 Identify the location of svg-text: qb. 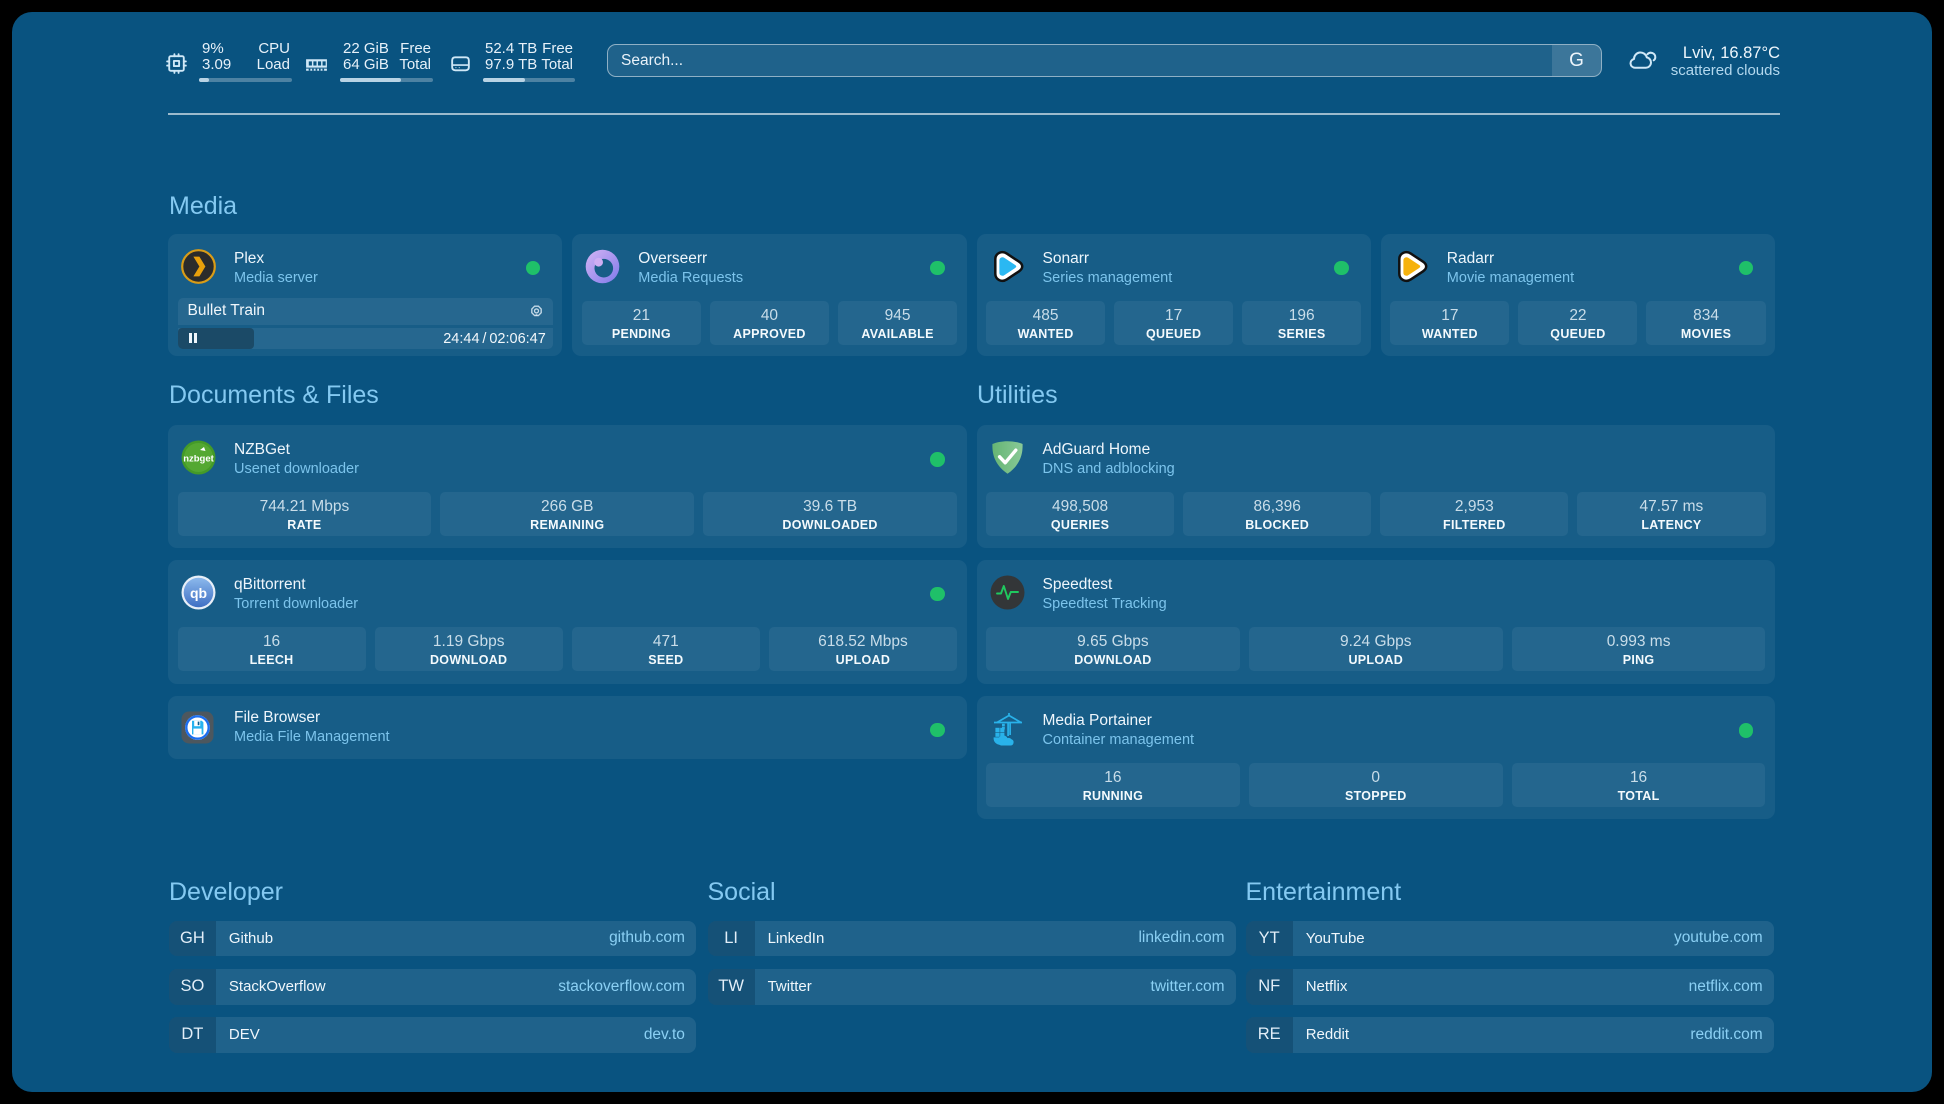
(198, 593).